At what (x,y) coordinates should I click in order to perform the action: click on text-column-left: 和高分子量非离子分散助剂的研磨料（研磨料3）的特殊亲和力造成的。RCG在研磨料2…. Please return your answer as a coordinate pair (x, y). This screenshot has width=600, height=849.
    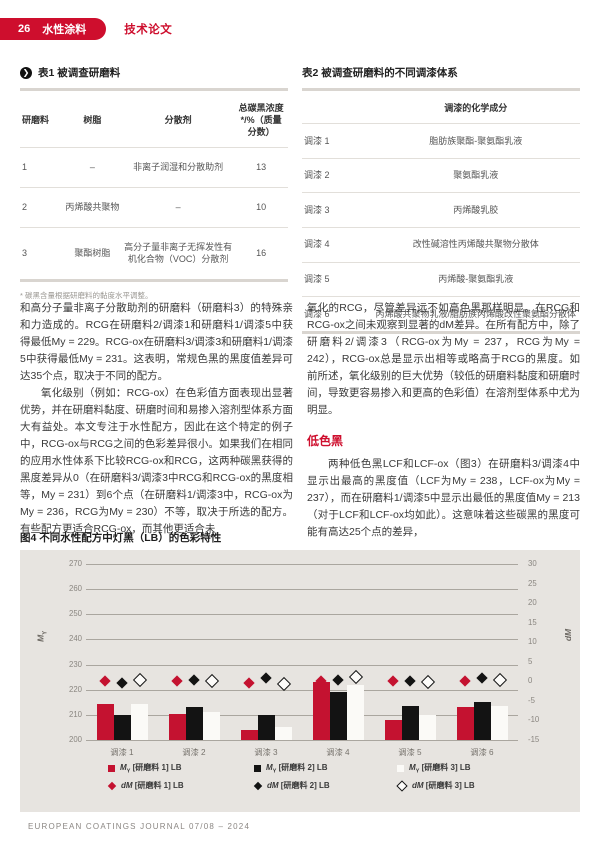
    Looking at the image, I should click on (156, 420).